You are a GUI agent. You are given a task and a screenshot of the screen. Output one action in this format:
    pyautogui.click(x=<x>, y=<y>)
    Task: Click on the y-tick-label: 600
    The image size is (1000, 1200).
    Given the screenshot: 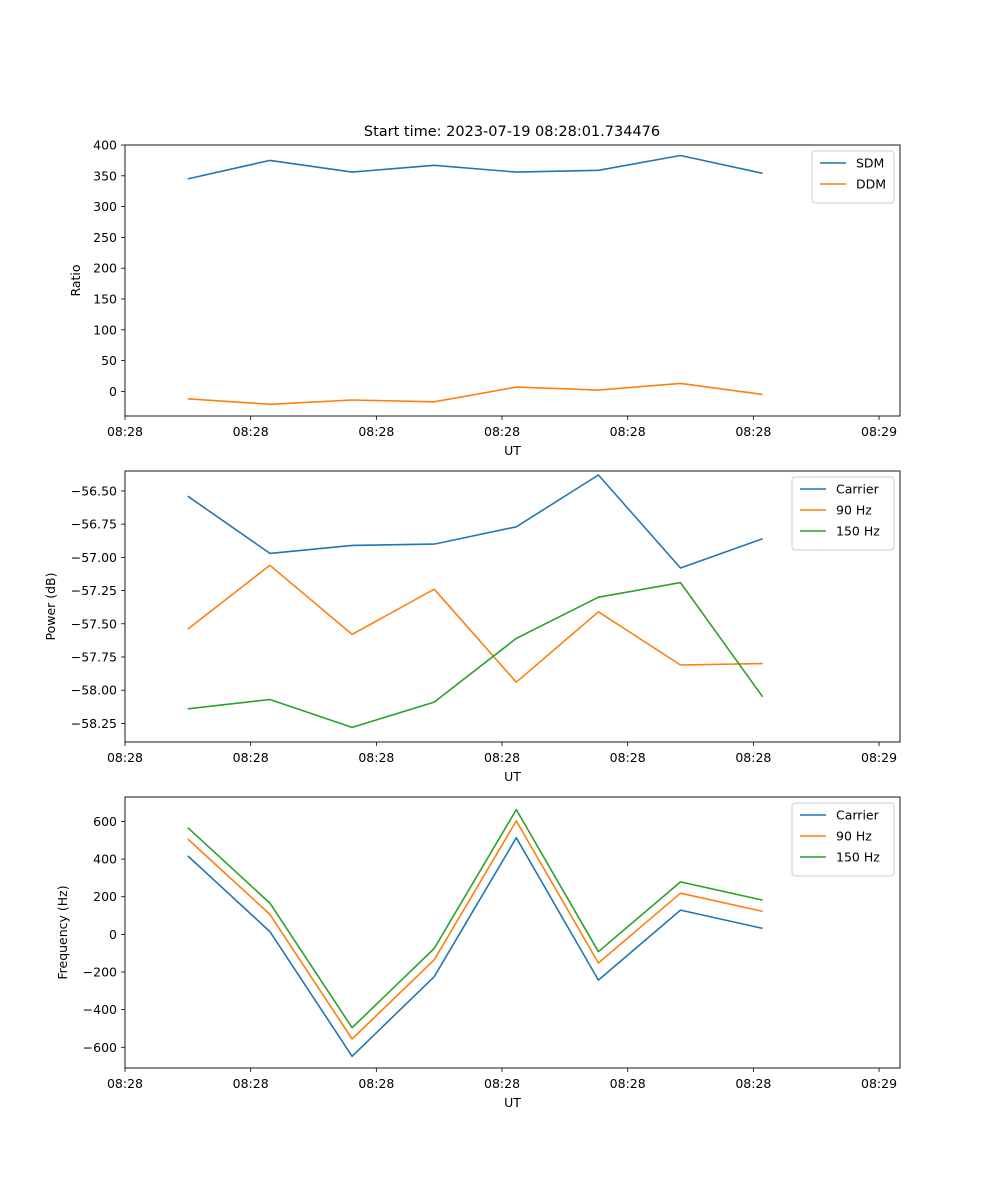 What is the action you would take?
    pyautogui.click(x=105, y=821)
    